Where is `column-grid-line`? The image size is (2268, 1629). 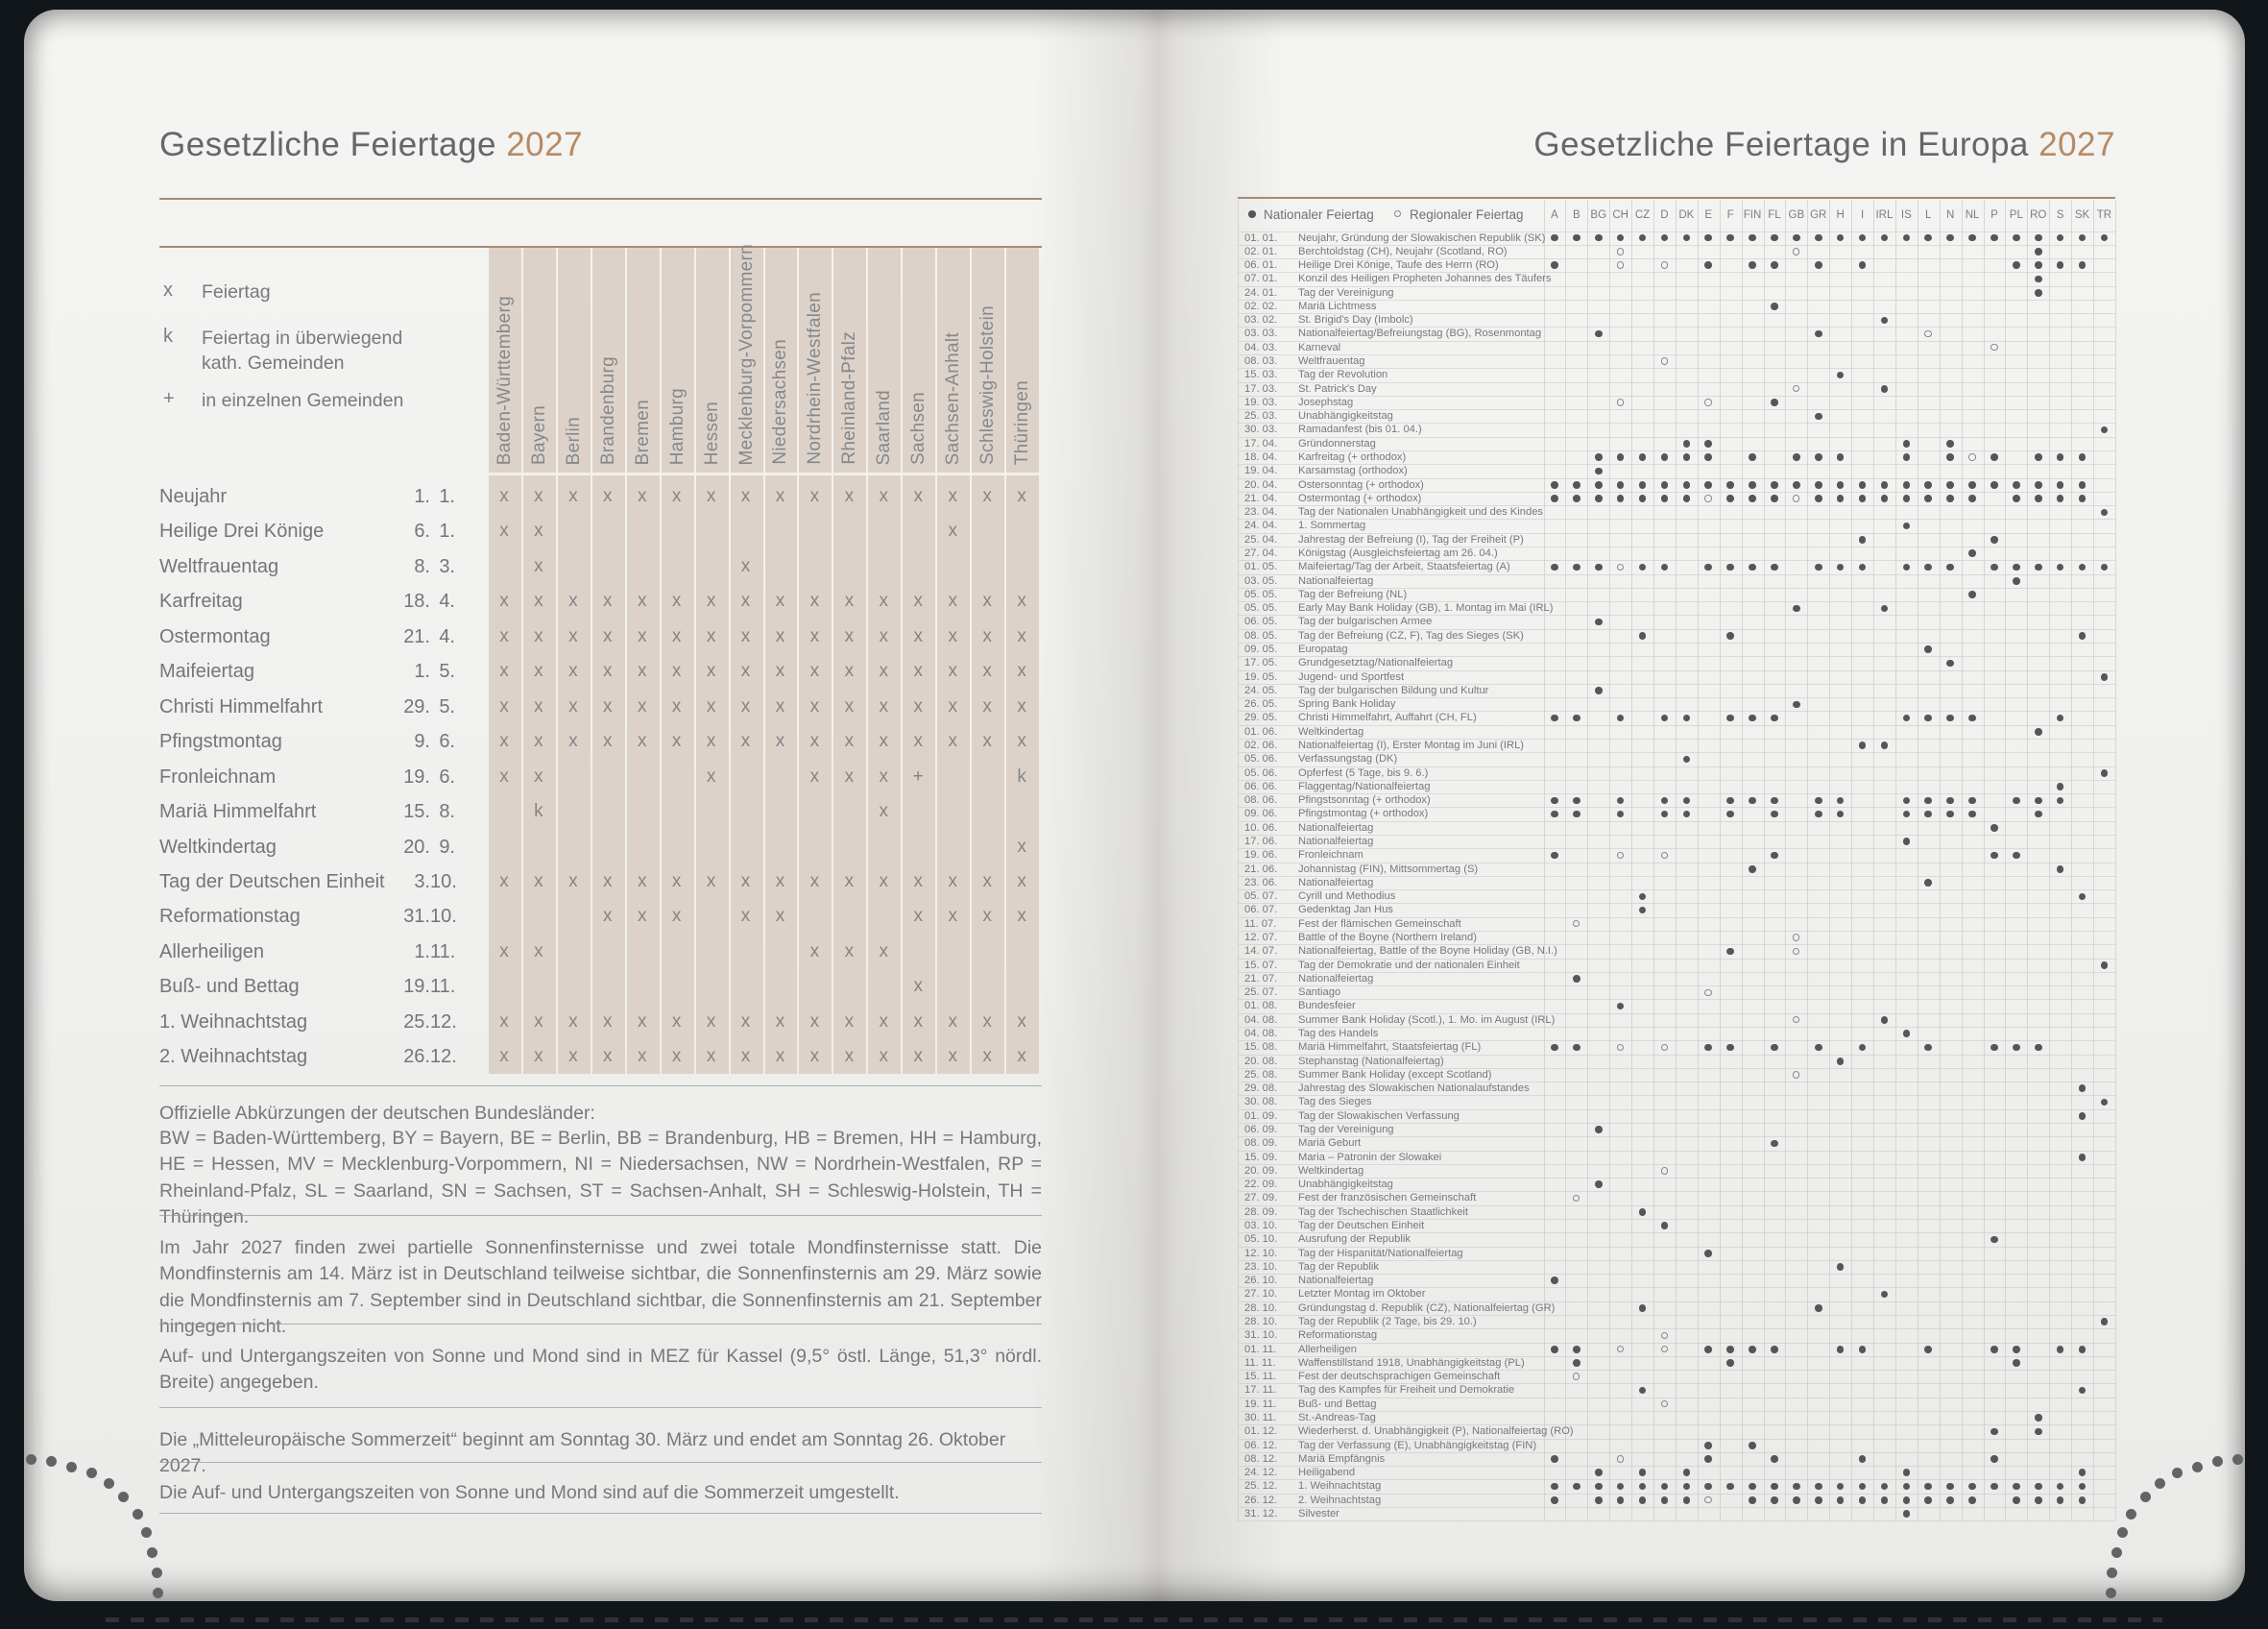 column-grid-line is located at coordinates (1764, 860).